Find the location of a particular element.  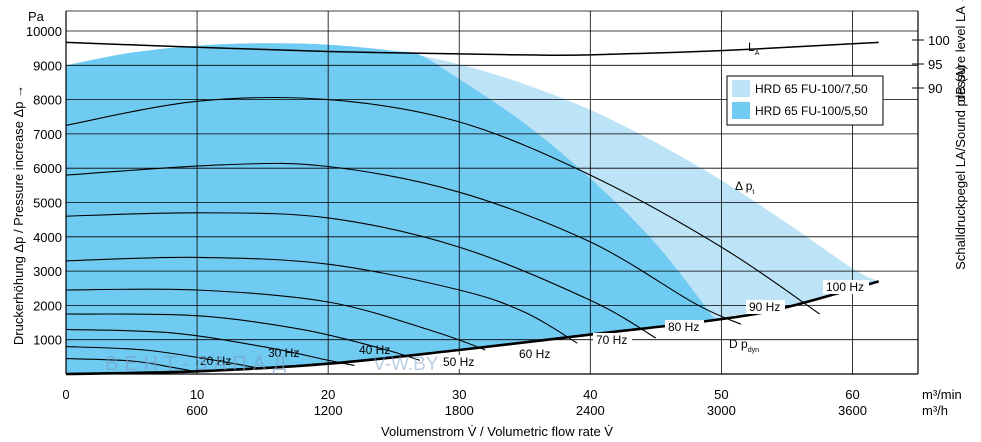

curve-20-hz is located at coordinates (131, 365).